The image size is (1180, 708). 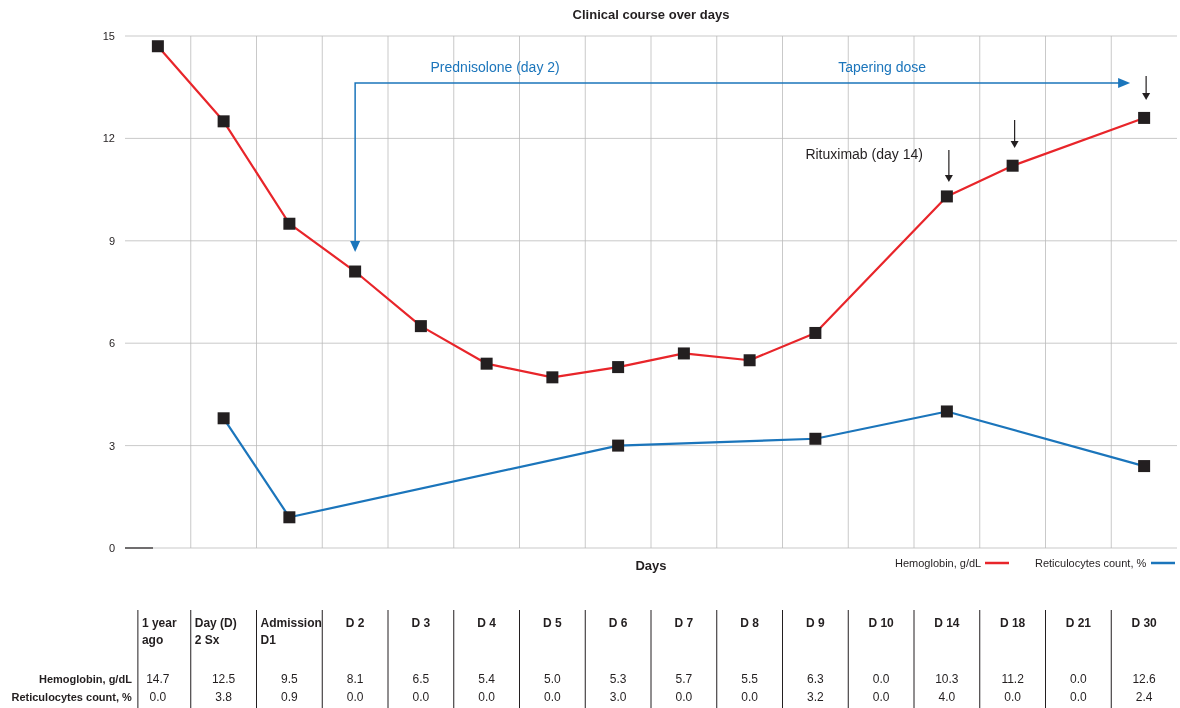 I want to click on x-tick-label: D 3, so click(x=421, y=623).